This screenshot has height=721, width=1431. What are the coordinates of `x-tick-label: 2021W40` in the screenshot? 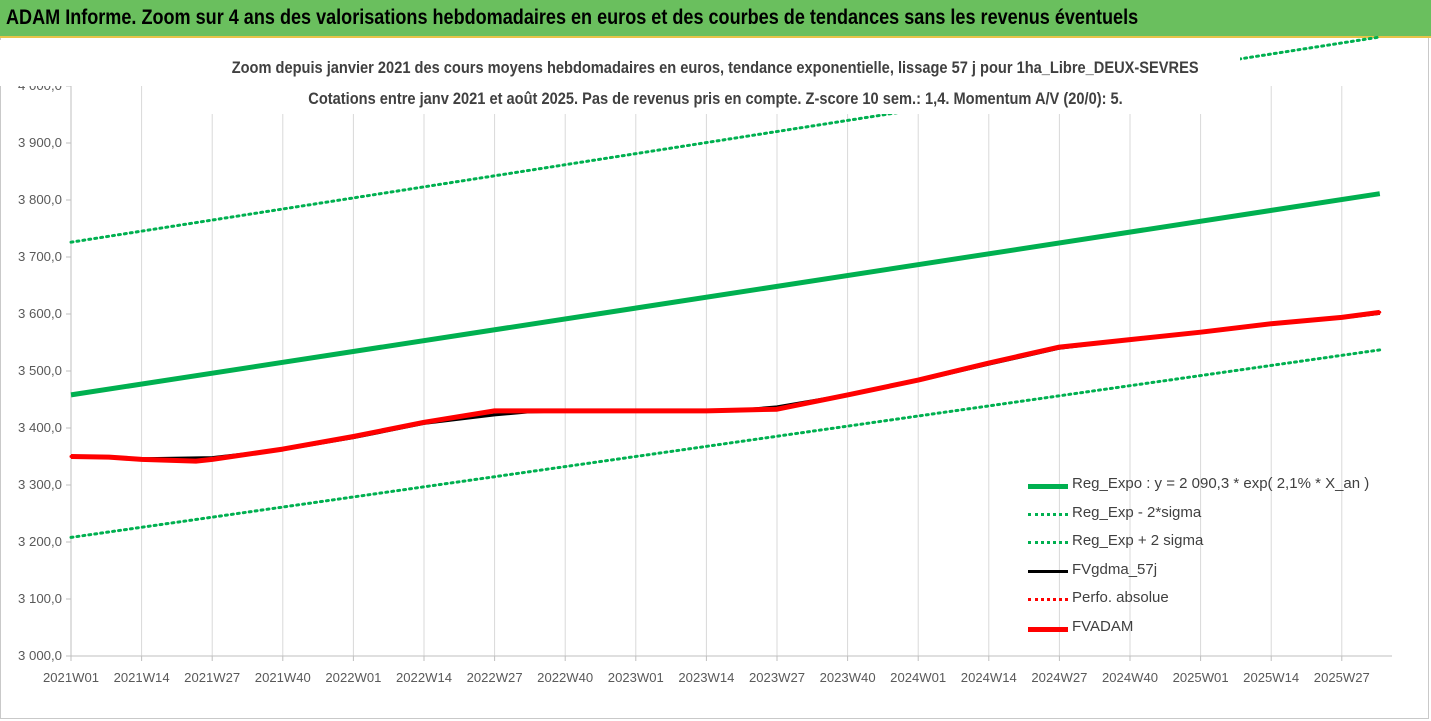 It's located at (283, 677).